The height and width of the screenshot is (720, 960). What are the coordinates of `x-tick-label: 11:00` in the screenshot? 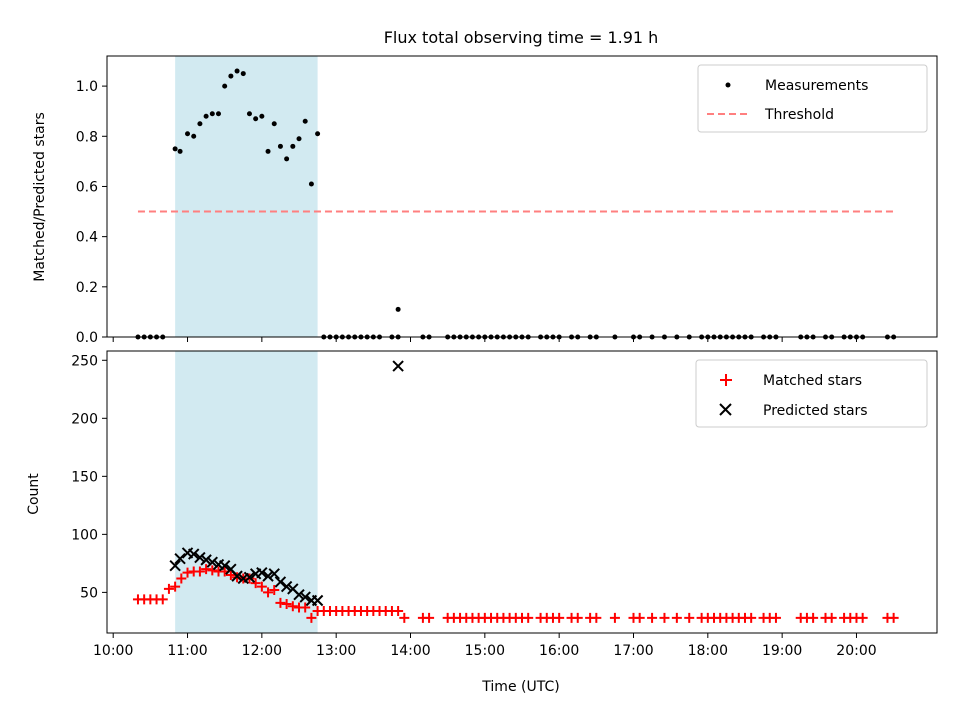 It's located at (187, 651).